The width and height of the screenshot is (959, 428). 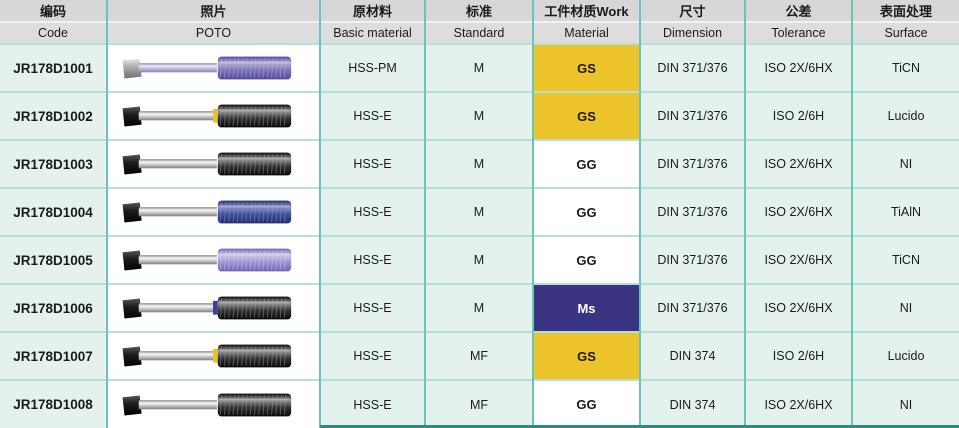 What do you see at coordinates (905, 67) in the screenshot?
I see `cell-surface: TiCN` at bounding box center [905, 67].